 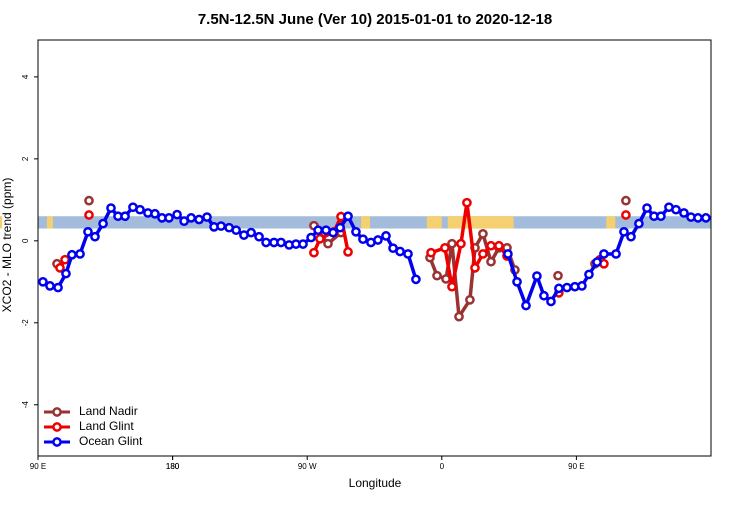 I want to click on y-tick-label: 4, so click(x=25, y=76).